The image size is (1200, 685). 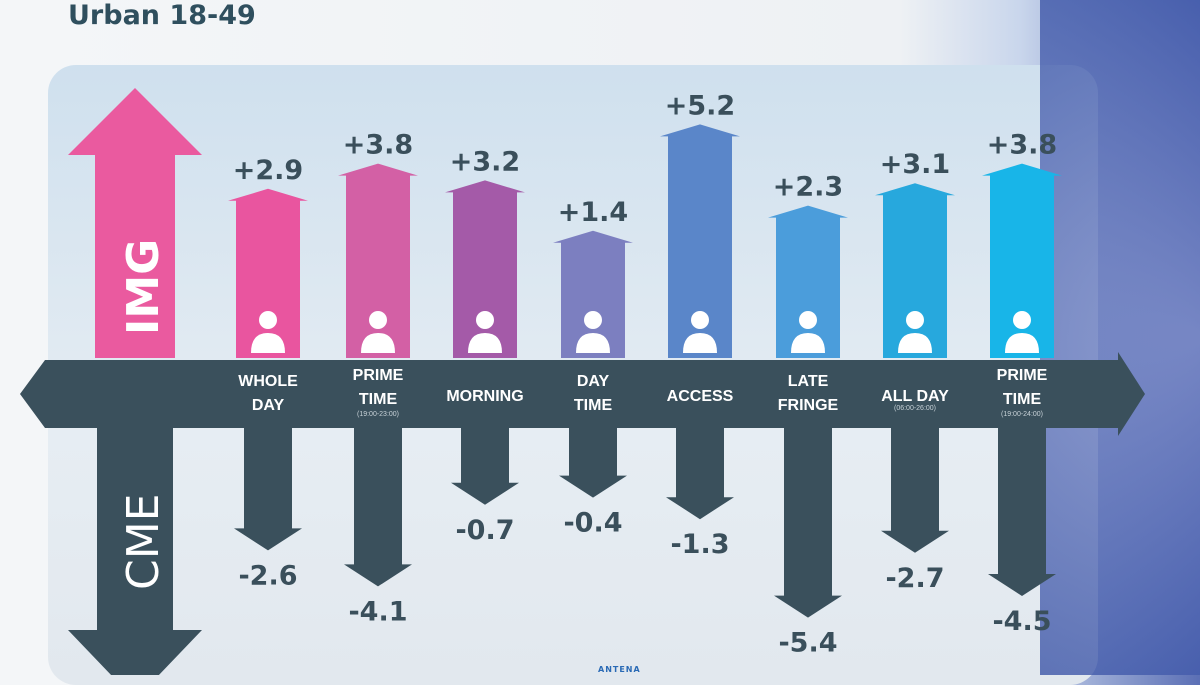 I want to click on img-value-label: +3.2, so click(x=485, y=161).